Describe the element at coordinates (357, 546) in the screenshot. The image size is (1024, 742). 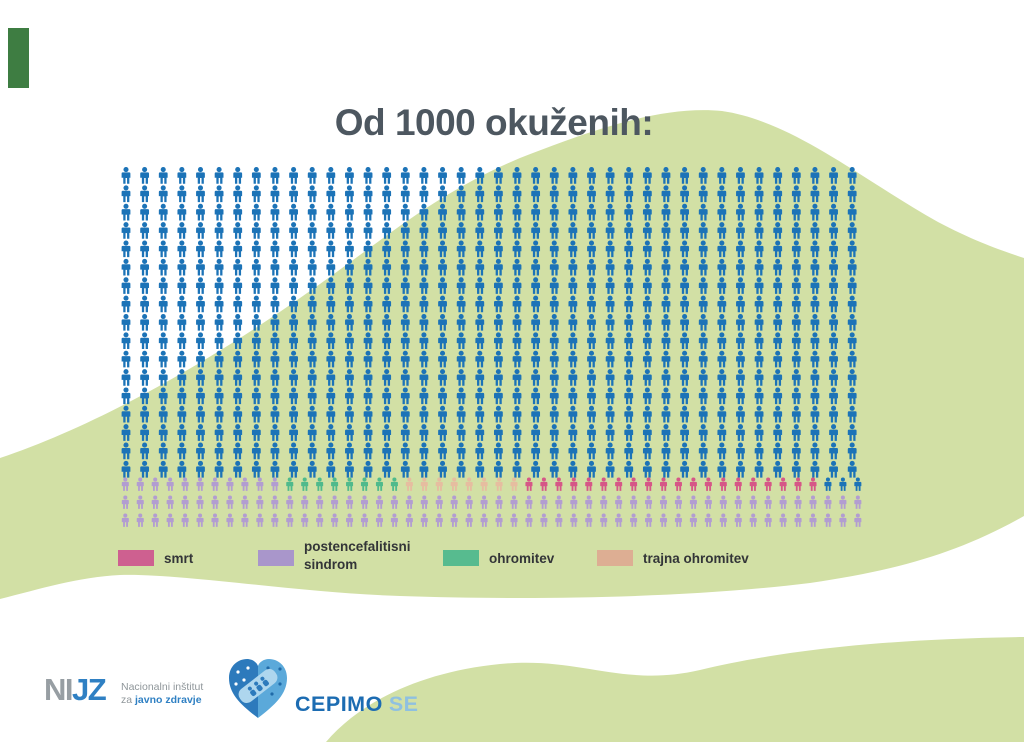
I see `legend-label-line1: postencefalitisni` at that location.